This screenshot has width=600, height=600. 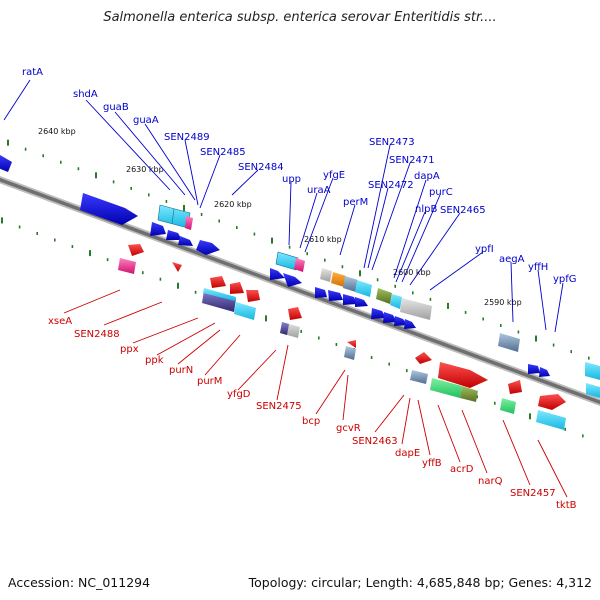 I want to click on gene-arrow-ppk, so click(x=253, y=296).